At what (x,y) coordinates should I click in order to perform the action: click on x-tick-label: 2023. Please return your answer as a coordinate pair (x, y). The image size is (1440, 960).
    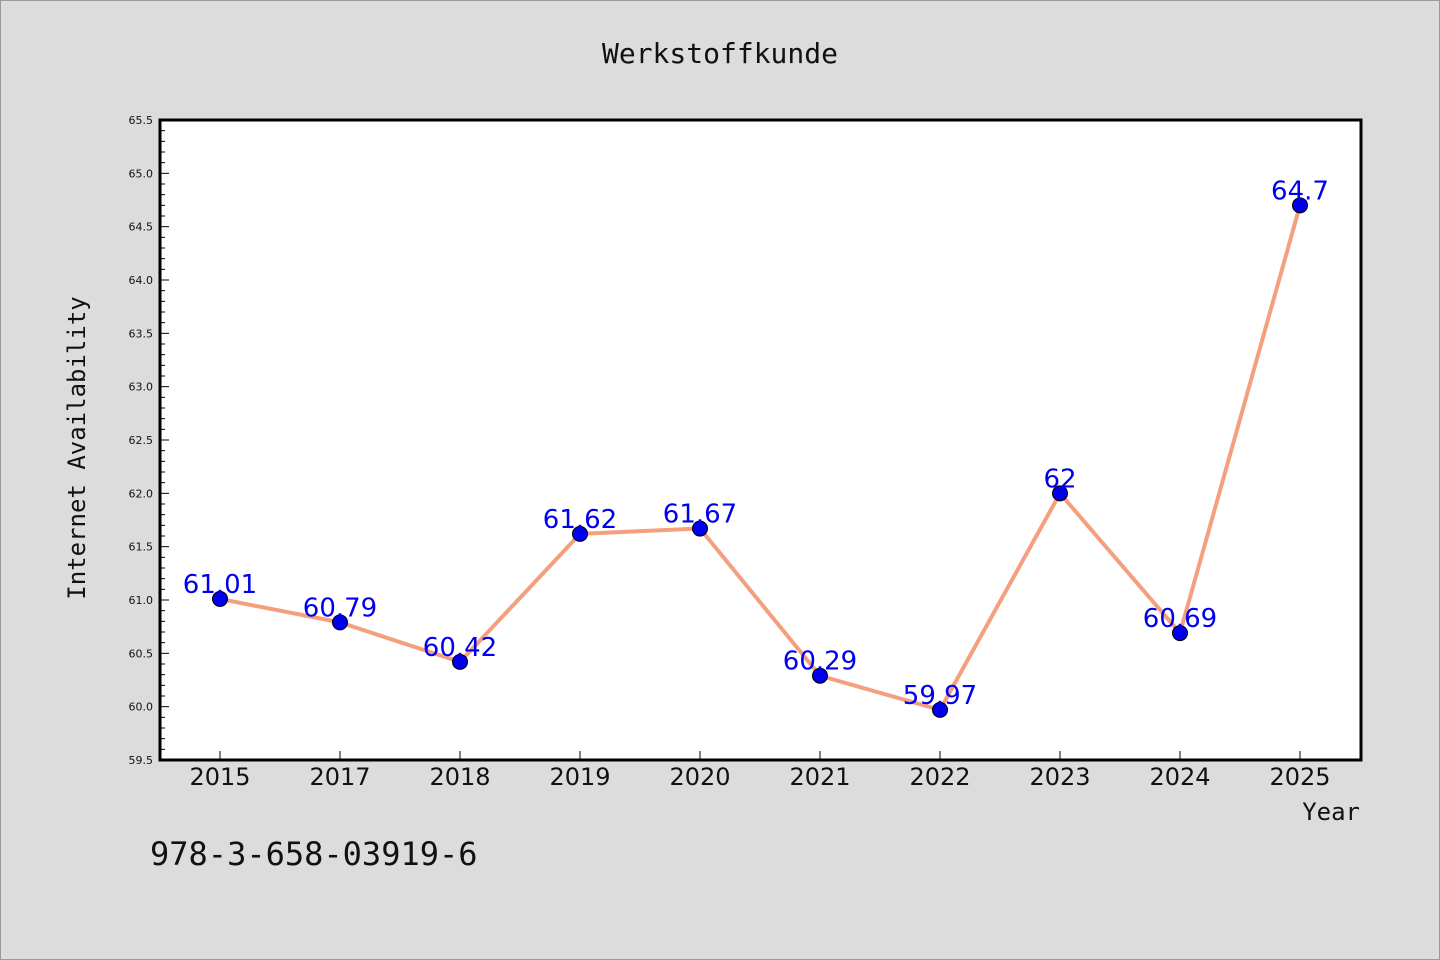
    Looking at the image, I should click on (1059, 777).